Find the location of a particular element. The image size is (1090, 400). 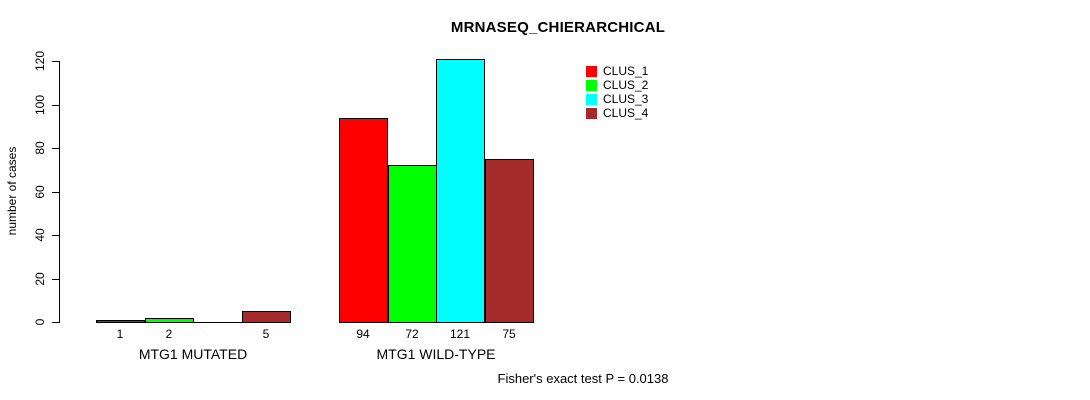

bar-value-label: 5 is located at coordinates (266, 334).